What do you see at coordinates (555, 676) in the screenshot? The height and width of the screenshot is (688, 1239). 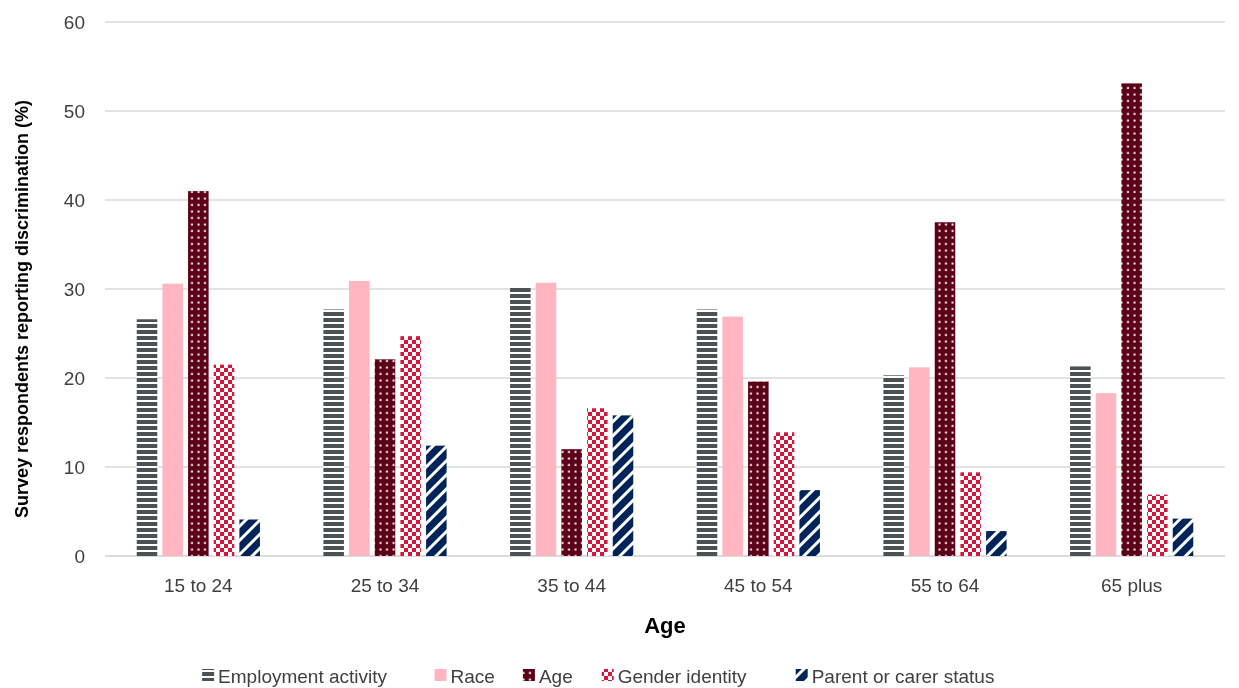 I see `legend-label: Age` at bounding box center [555, 676].